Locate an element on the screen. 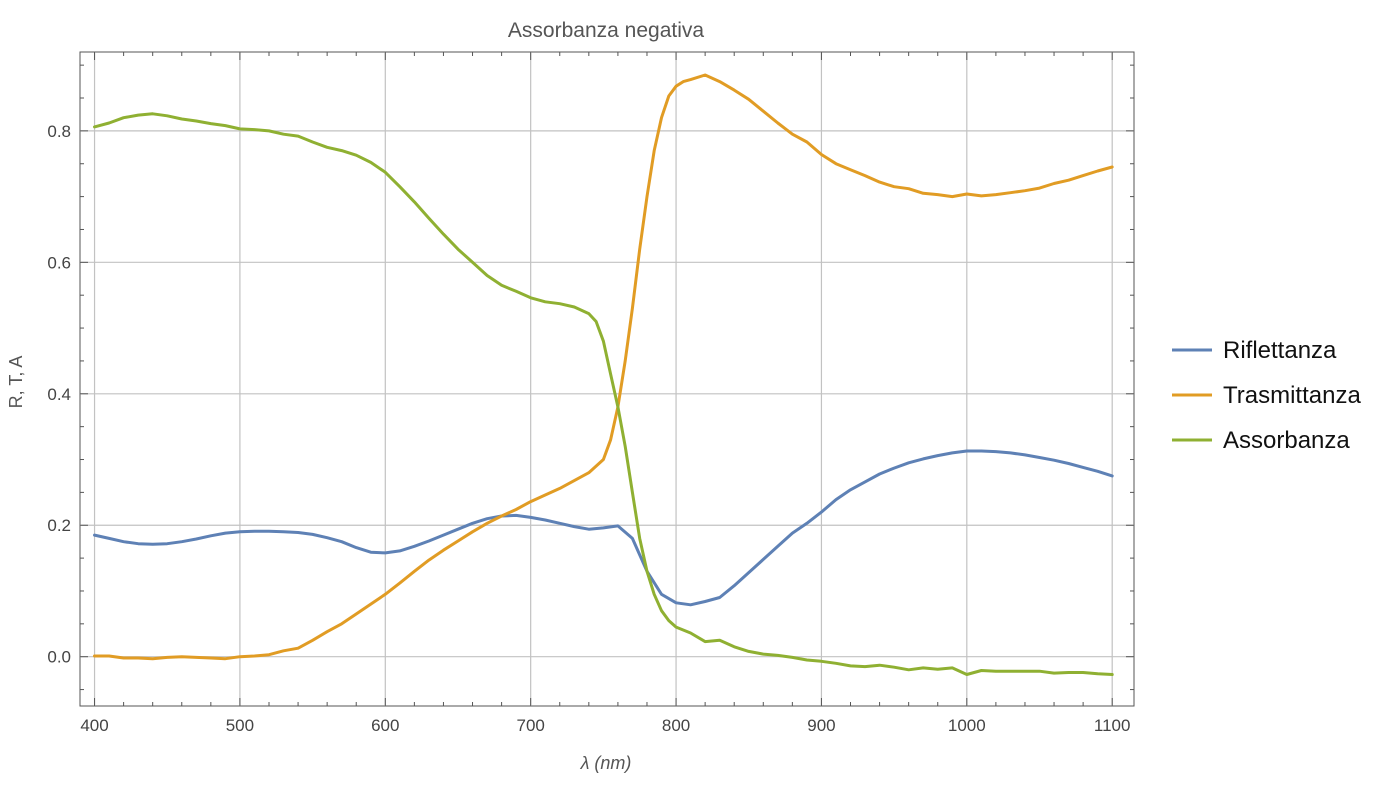 This screenshot has width=1392, height=801. legend-label: Assorbanza is located at coordinates (1286, 440).